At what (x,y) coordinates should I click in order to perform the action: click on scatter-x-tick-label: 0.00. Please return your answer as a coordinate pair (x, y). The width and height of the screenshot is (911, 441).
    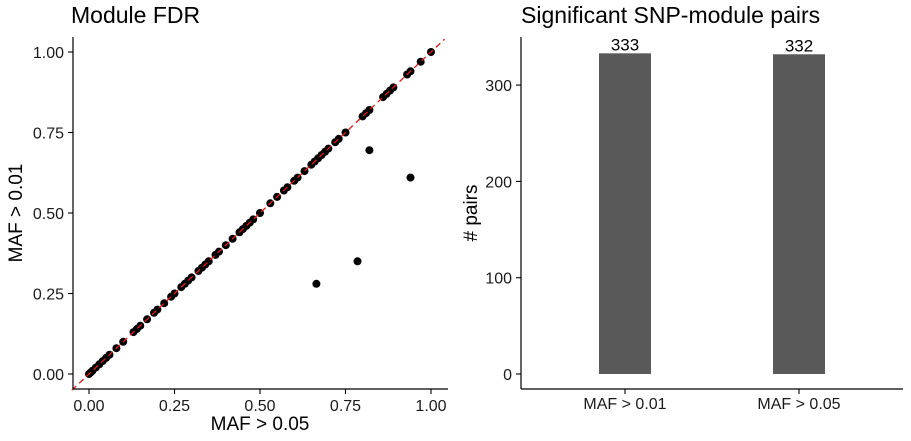
    Looking at the image, I should click on (88, 406).